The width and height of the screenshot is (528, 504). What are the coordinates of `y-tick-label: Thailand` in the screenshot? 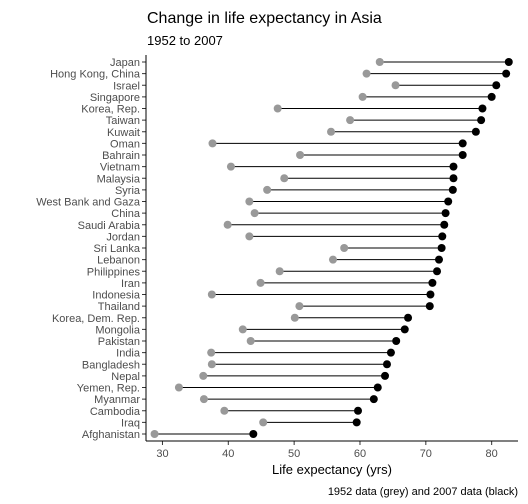 It's located at (119, 307).